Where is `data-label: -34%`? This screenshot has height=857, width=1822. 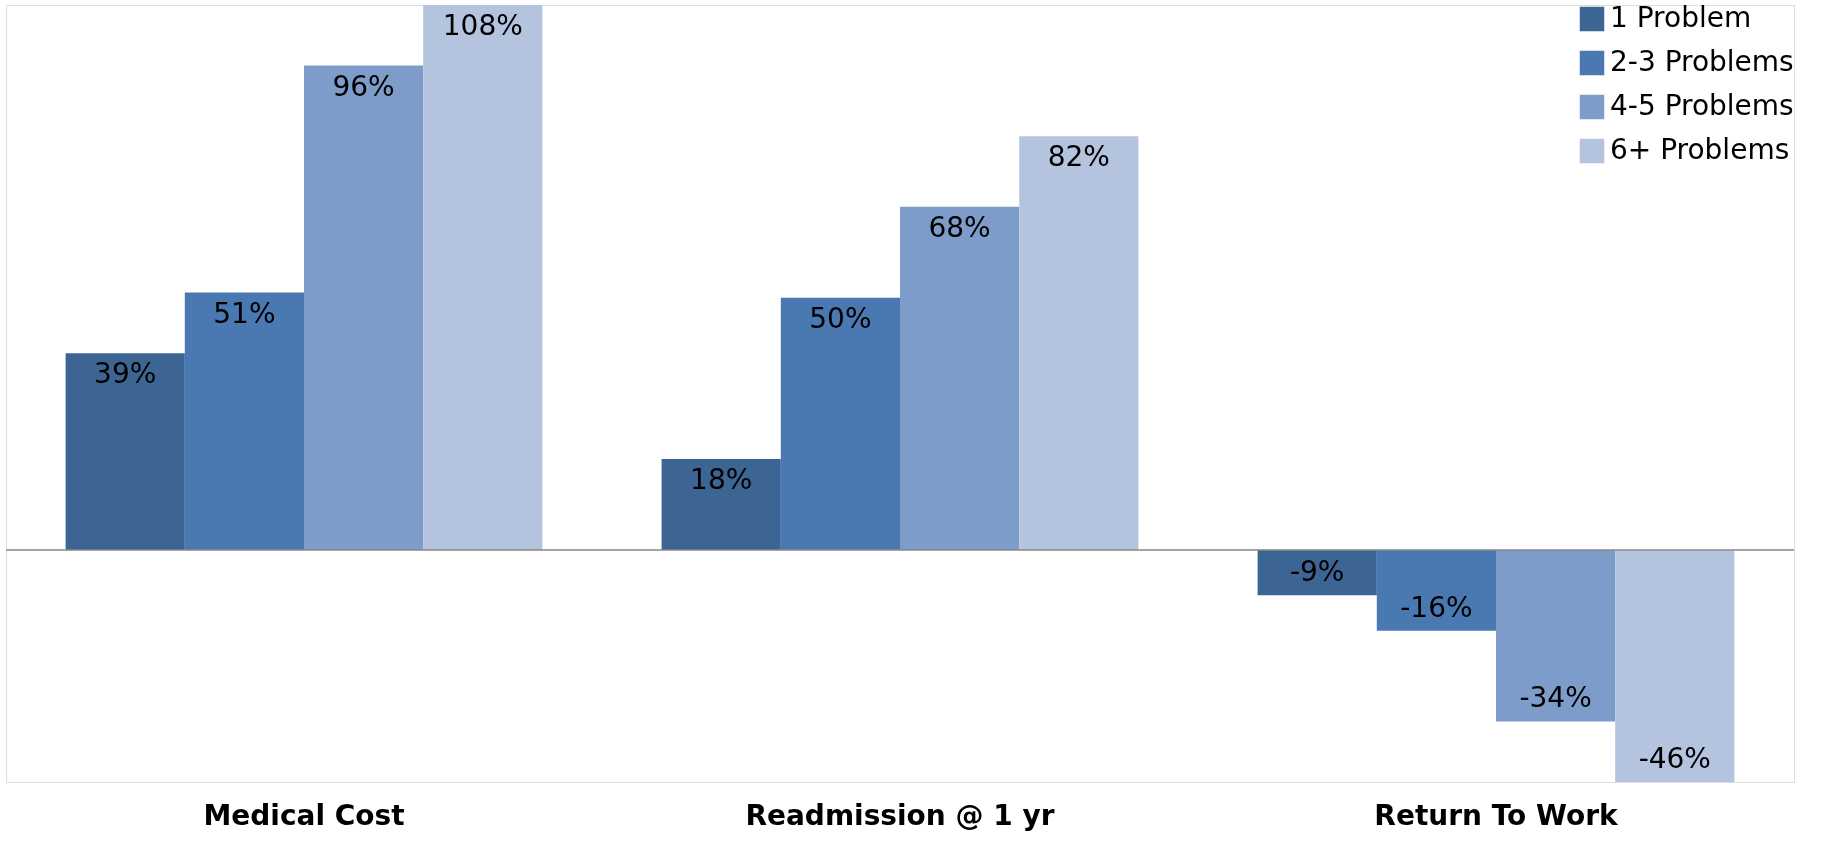
data-label: -34% is located at coordinates (1555, 698).